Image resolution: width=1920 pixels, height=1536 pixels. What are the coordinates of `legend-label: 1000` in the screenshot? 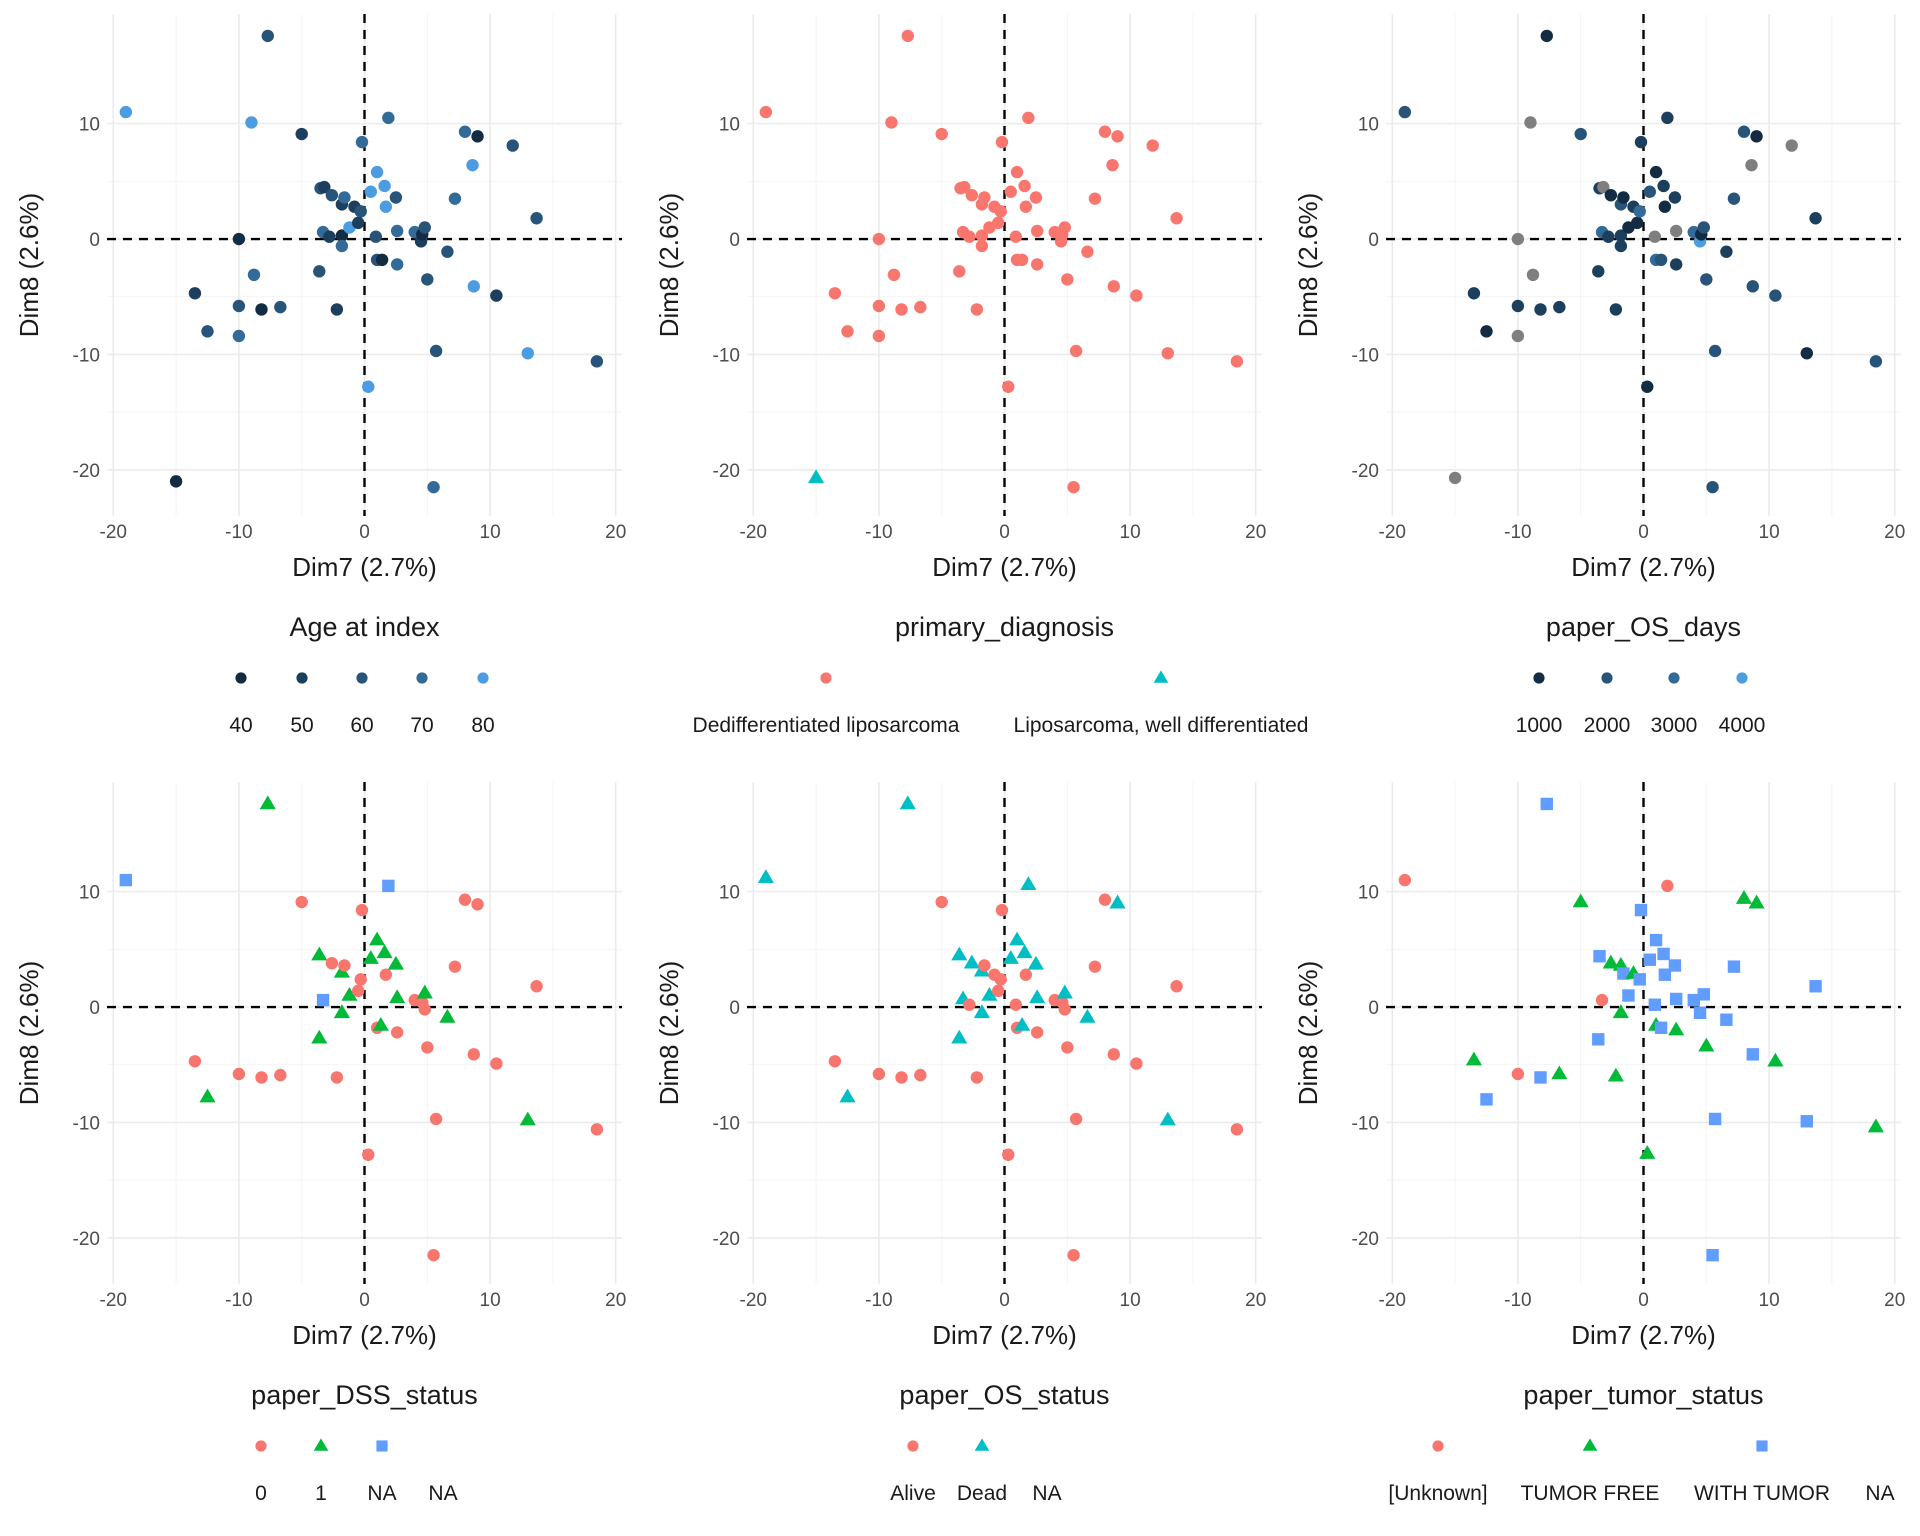 It's located at (1539, 725).